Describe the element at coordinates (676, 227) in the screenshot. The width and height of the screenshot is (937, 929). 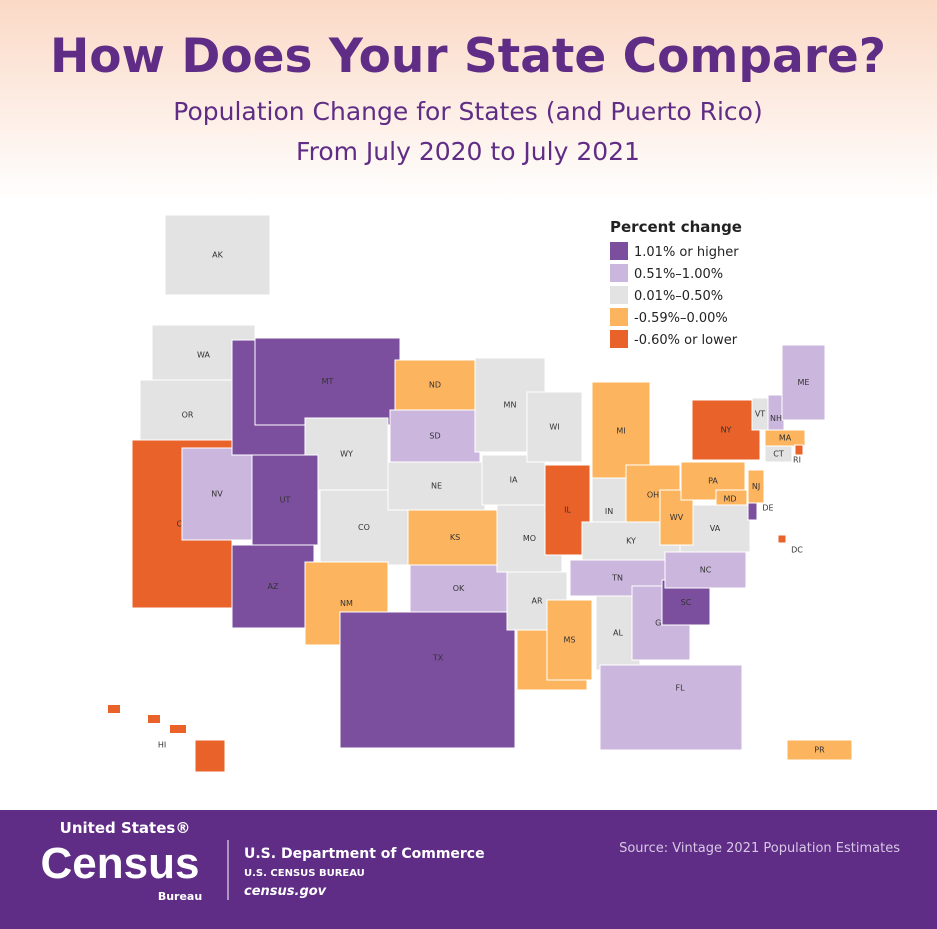
I see `legend-title: Percent change` at that location.